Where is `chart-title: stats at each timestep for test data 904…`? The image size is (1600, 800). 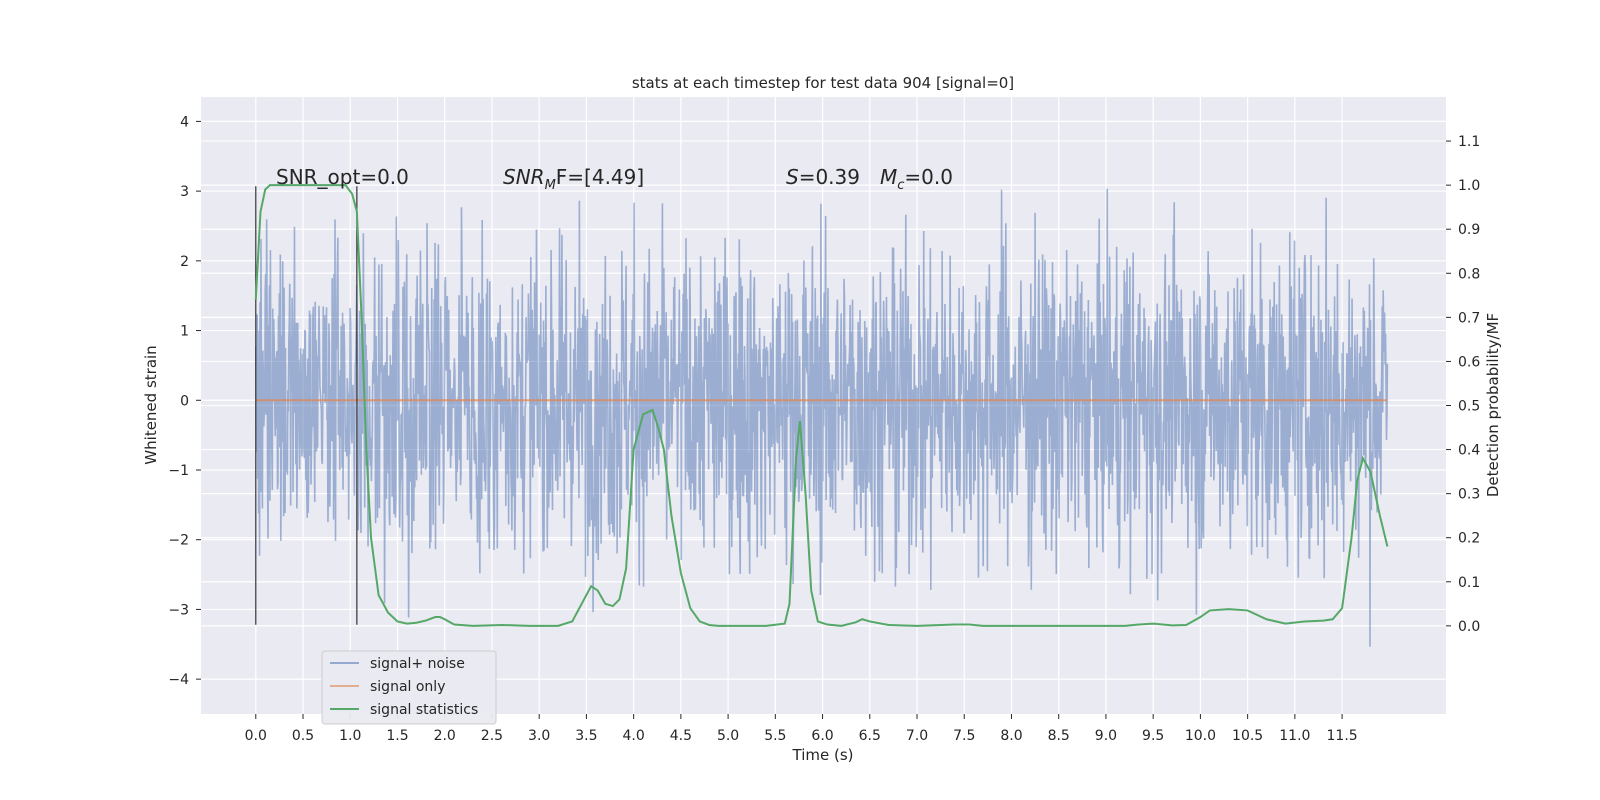 chart-title: stats at each timestep for test data 904… is located at coordinates (823, 83).